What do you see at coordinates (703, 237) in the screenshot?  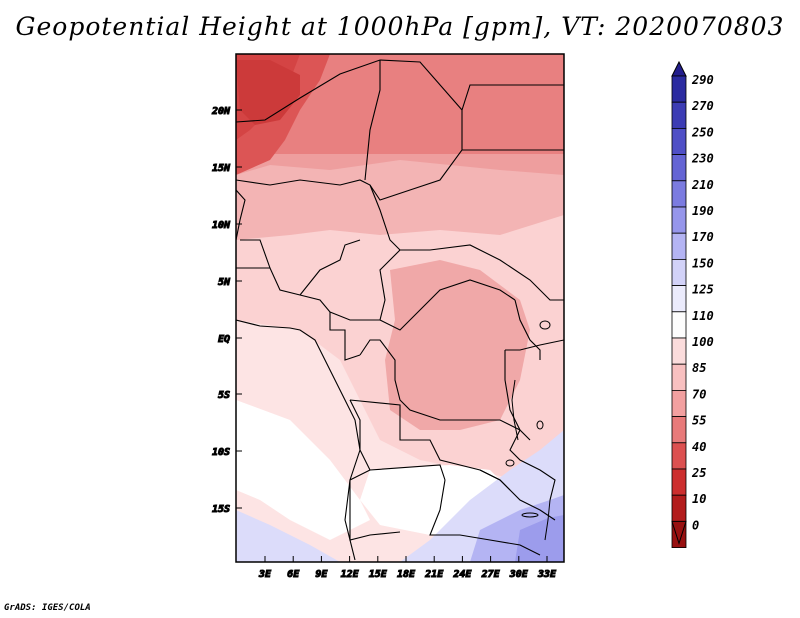 I see `colorbar-label: 170` at bounding box center [703, 237].